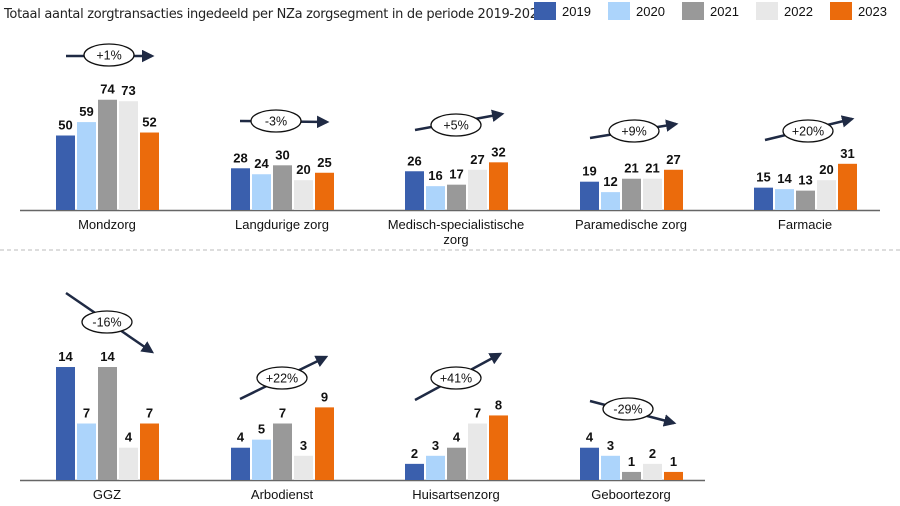 The image size is (900, 506). Describe the element at coordinates (149, 122) in the screenshot. I see `data-label: 52` at that location.